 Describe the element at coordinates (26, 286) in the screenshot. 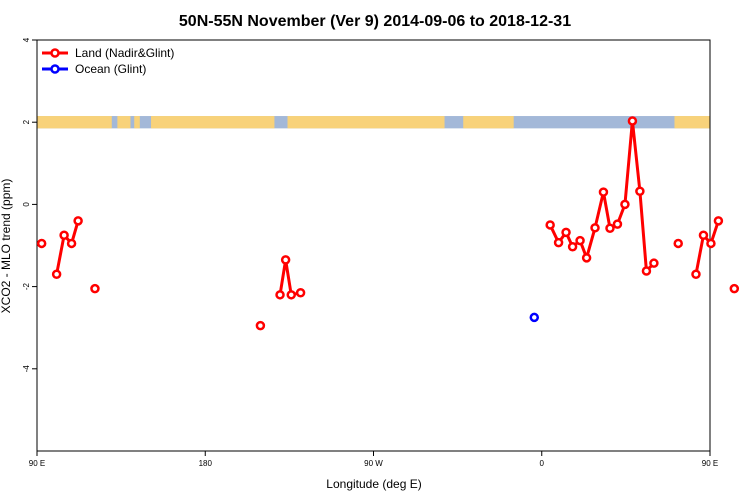

I see `y-tick-label: -2` at that location.